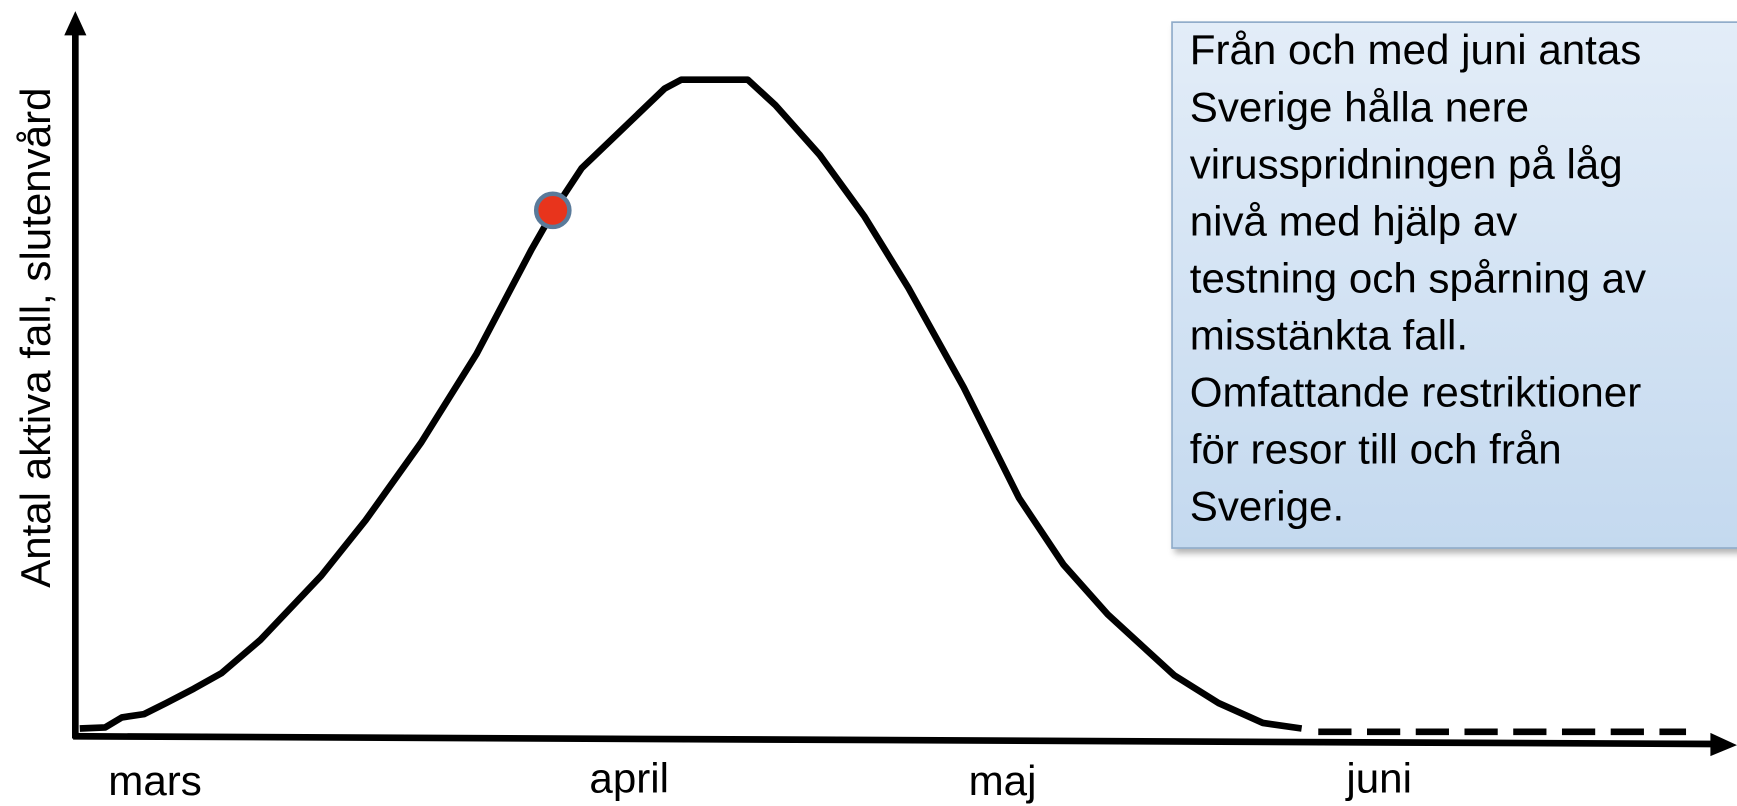  What do you see at coordinates (1359, 106) in the screenshot?
I see `note-line: Sverige hålla nere` at bounding box center [1359, 106].